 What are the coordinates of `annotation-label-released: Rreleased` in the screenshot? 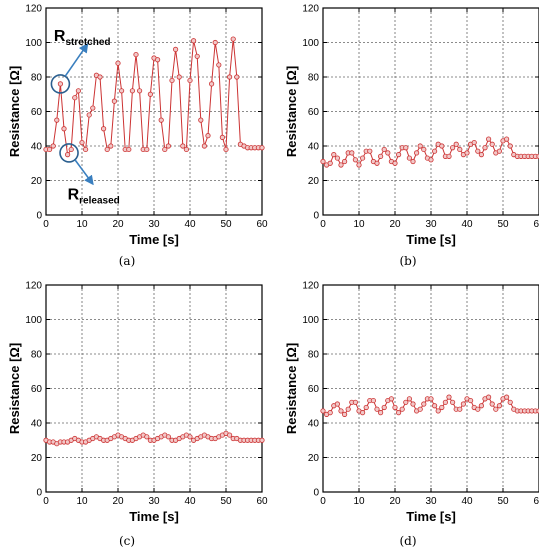 It's located at (94, 196).